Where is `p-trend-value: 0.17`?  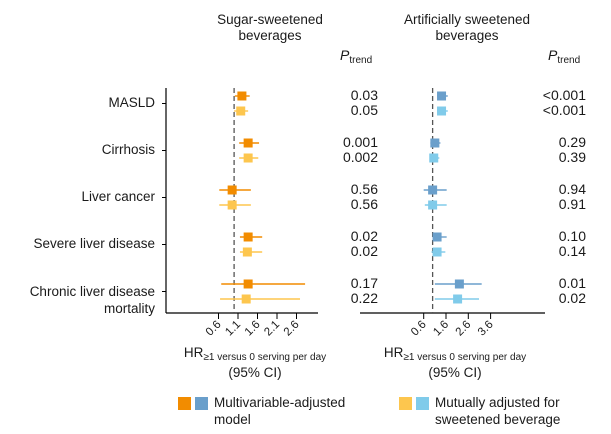 p-trend-value: 0.17 is located at coordinates (364, 283).